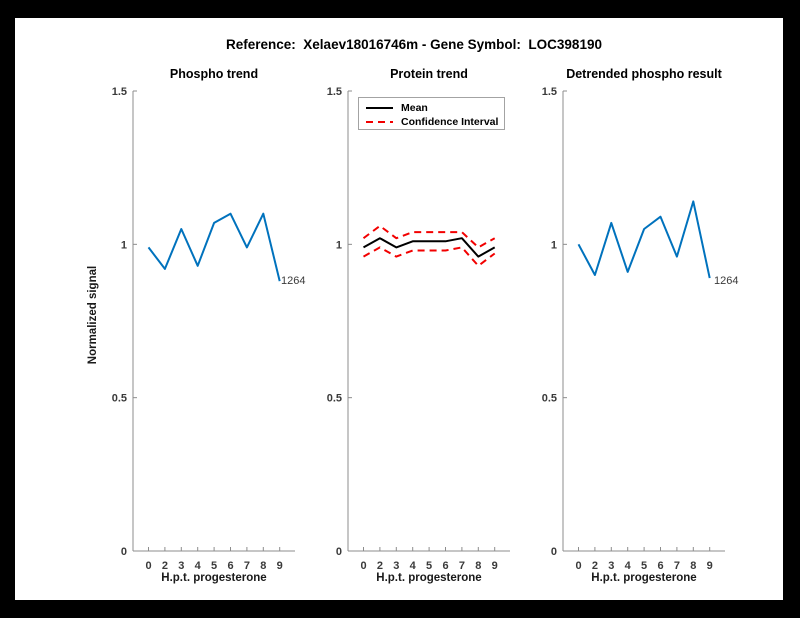  I want to click on legend-item-mean: Mean, so click(431, 108).